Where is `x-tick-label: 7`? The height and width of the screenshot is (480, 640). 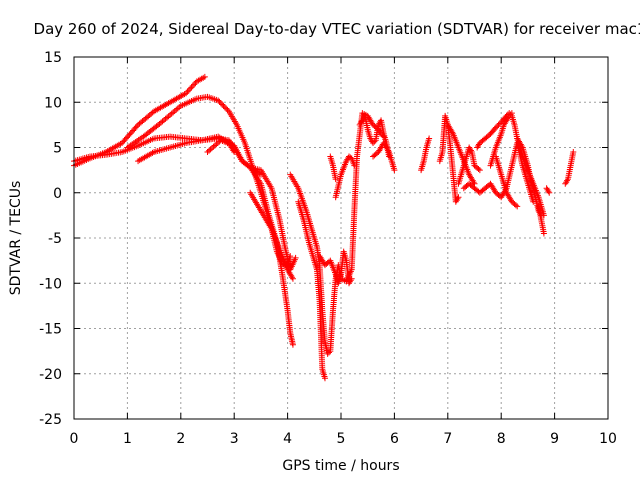 x-tick-label: 7 is located at coordinates (447, 439).